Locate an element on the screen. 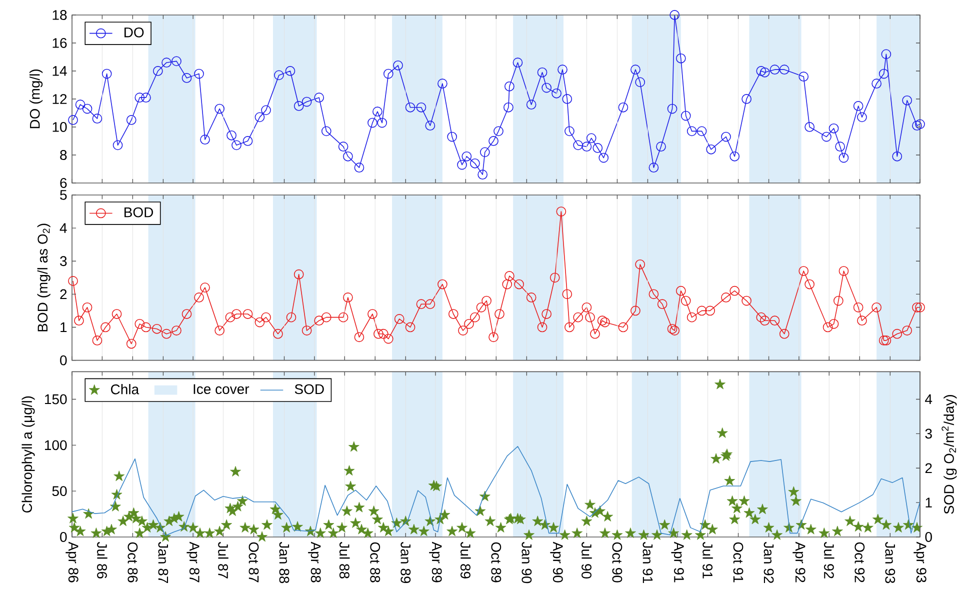 This screenshot has width=974, height=598. y-axis-title: Chlorophyll a (μg/l) is located at coordinates (28, 454).